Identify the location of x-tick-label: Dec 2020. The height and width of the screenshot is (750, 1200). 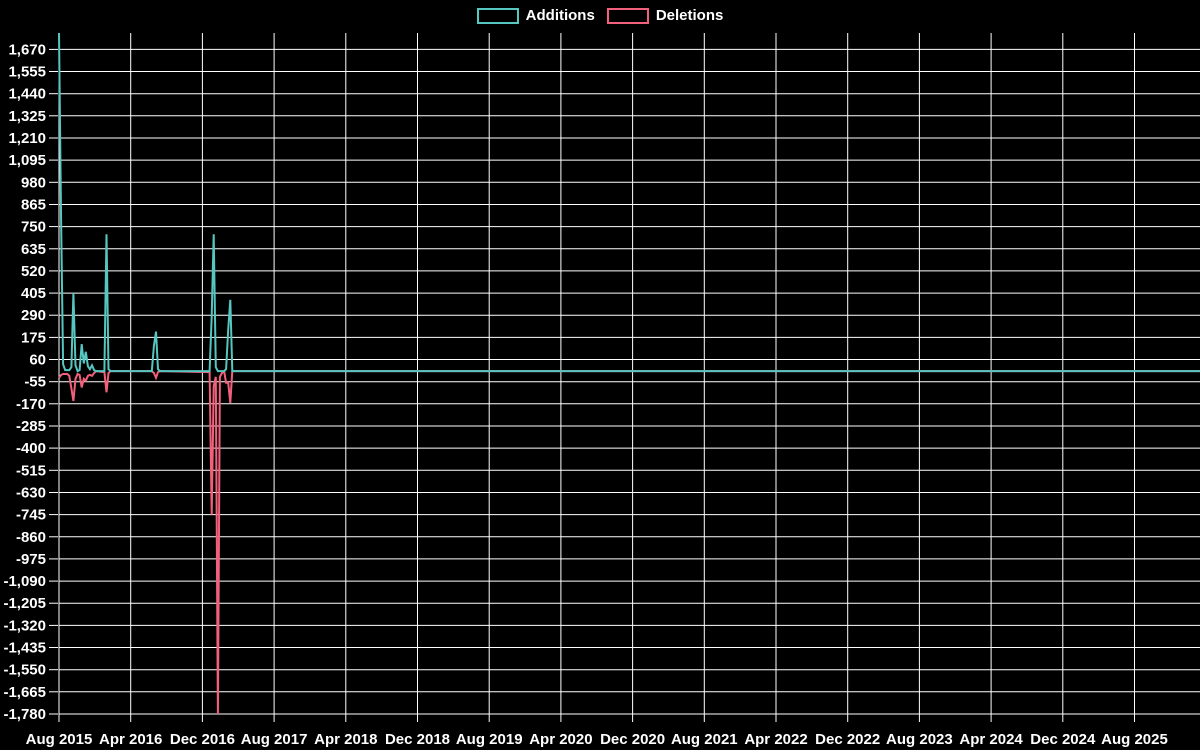
(632, 739).